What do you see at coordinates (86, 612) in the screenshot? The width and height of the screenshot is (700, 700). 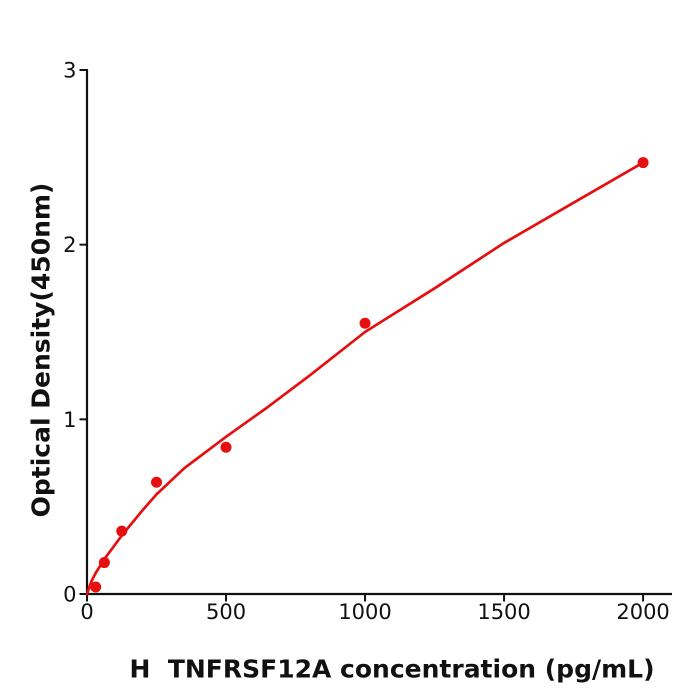 I see `x-tick-label: 0` at bounding box center [86, 612].